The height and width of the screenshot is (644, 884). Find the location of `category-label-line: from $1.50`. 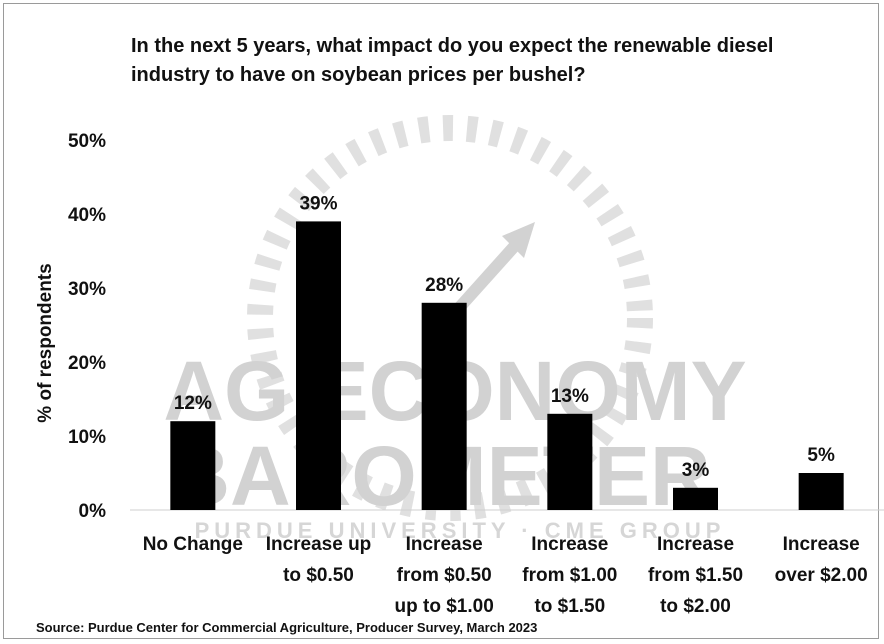

category-label-line: from $1.50 is located at coordinates (695, 575).